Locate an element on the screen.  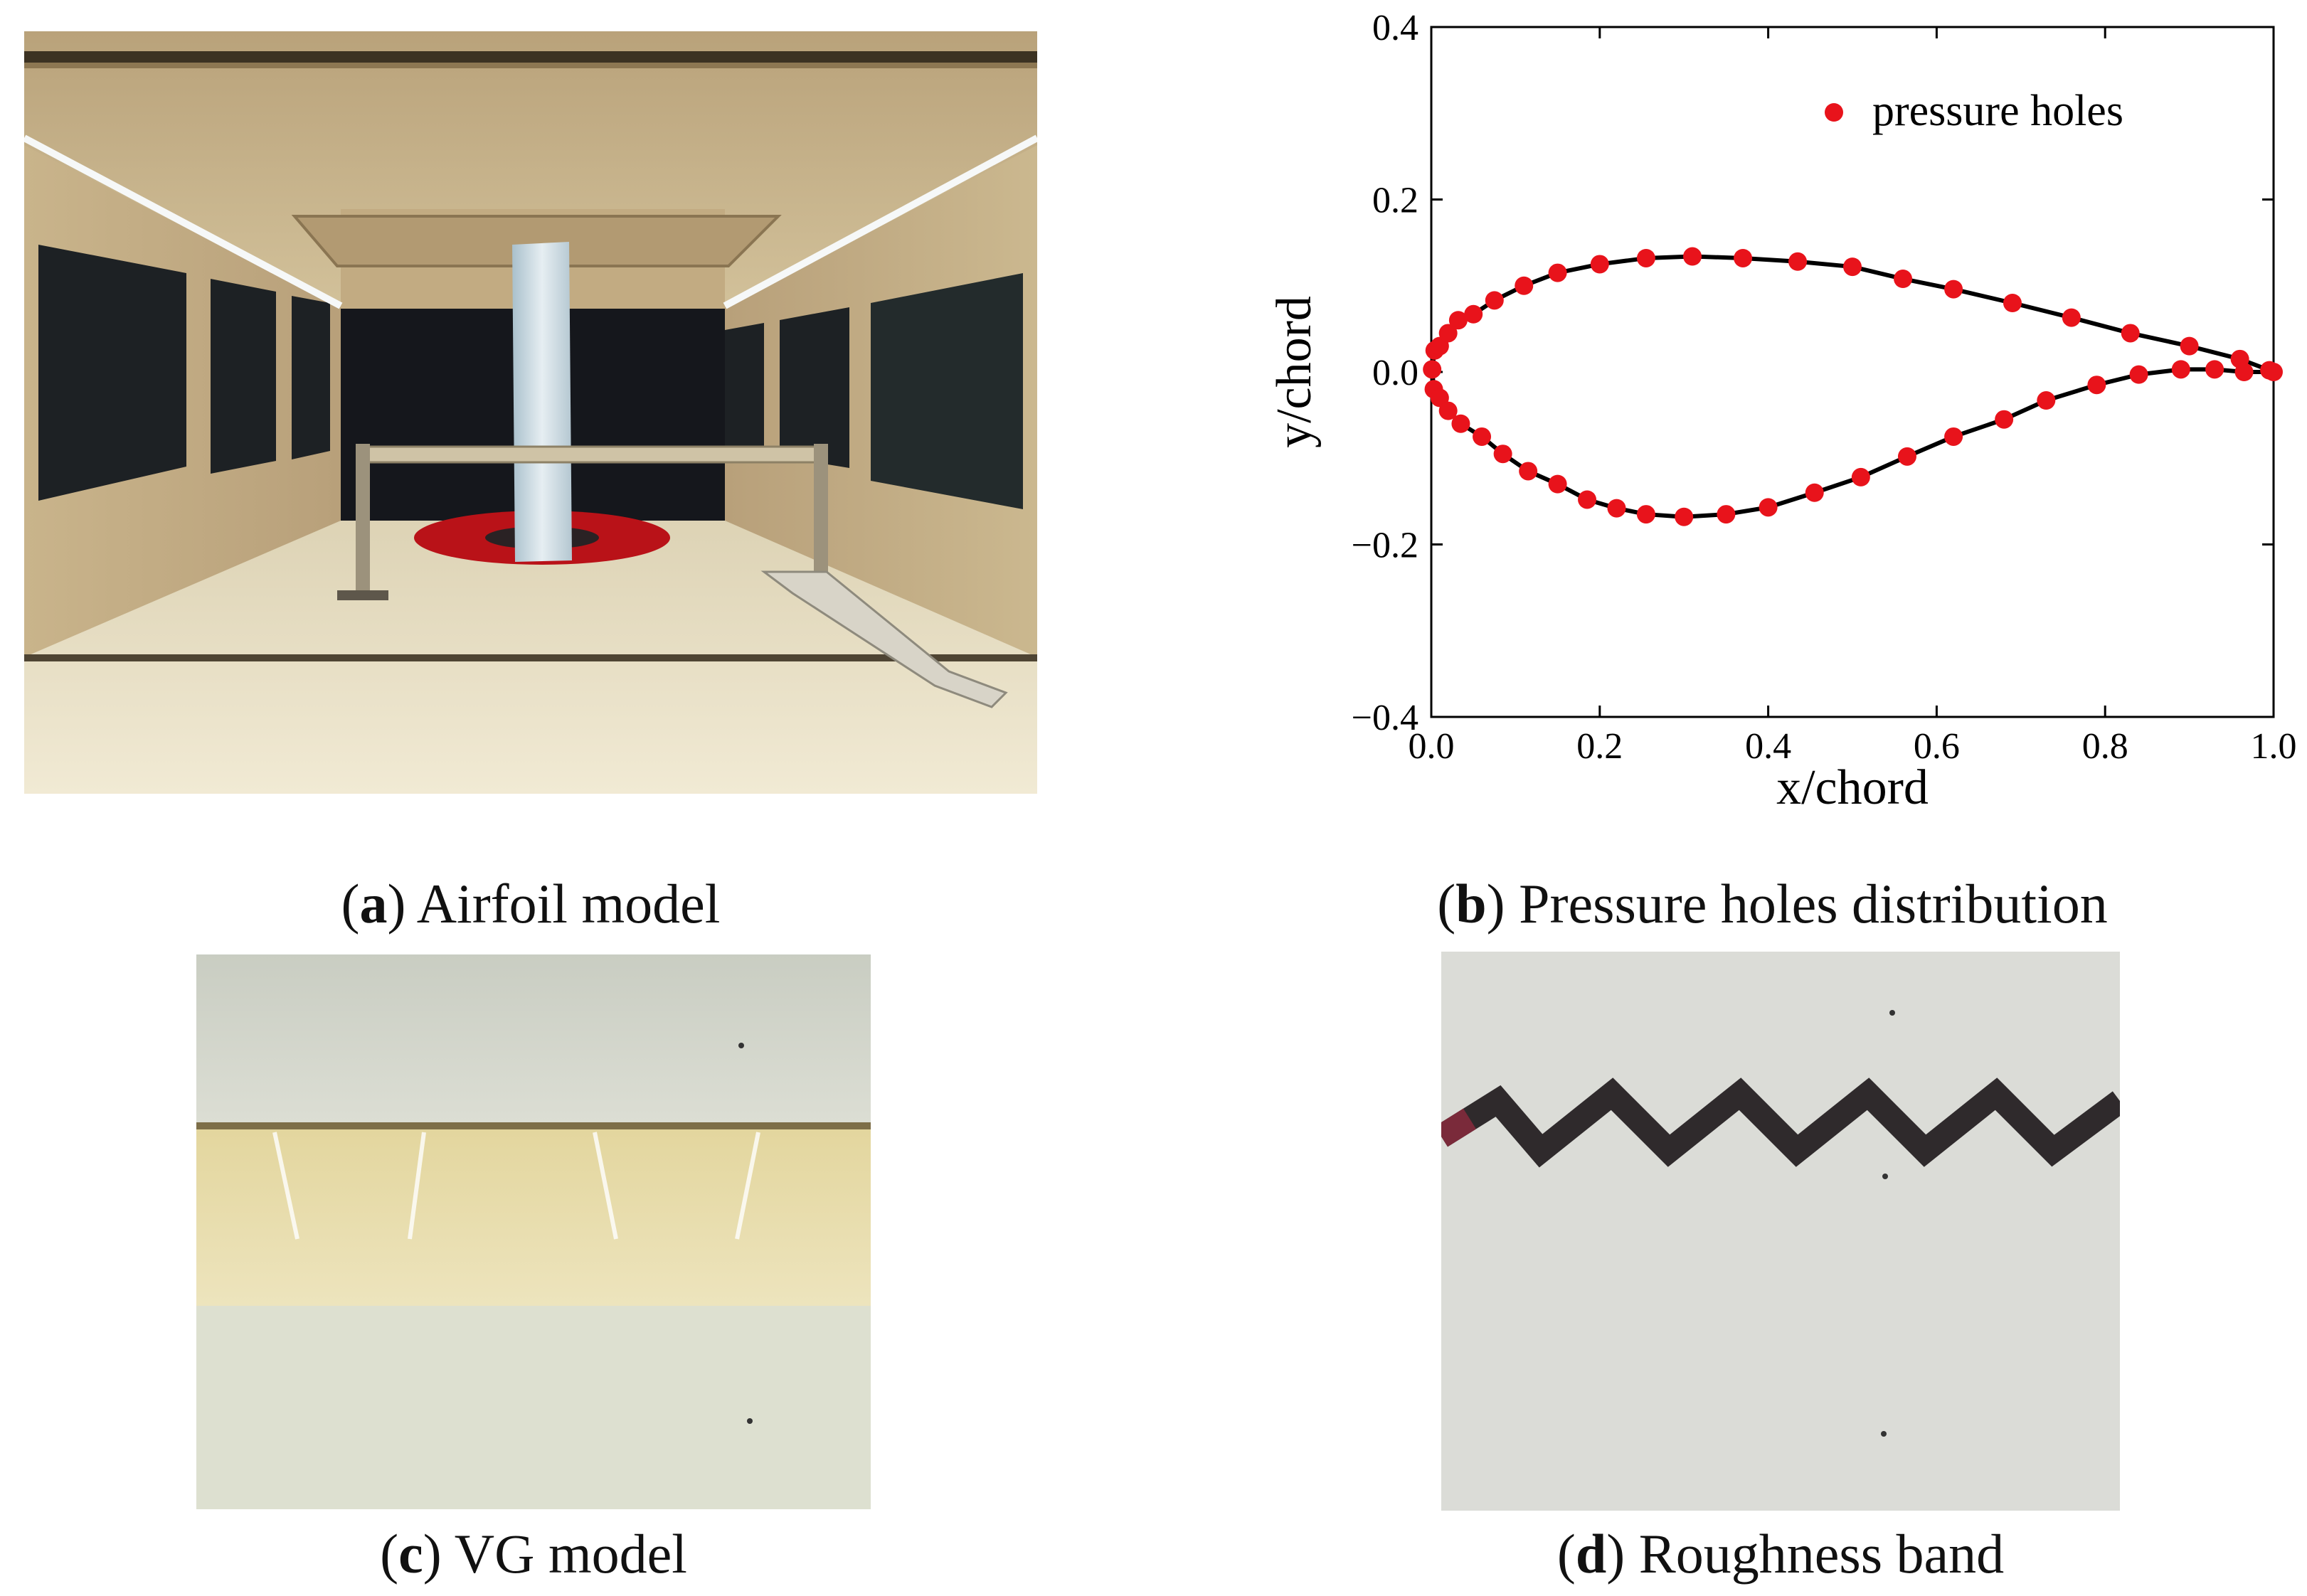
chart-legend: pressure holes is located at coordinates (1974, 111).